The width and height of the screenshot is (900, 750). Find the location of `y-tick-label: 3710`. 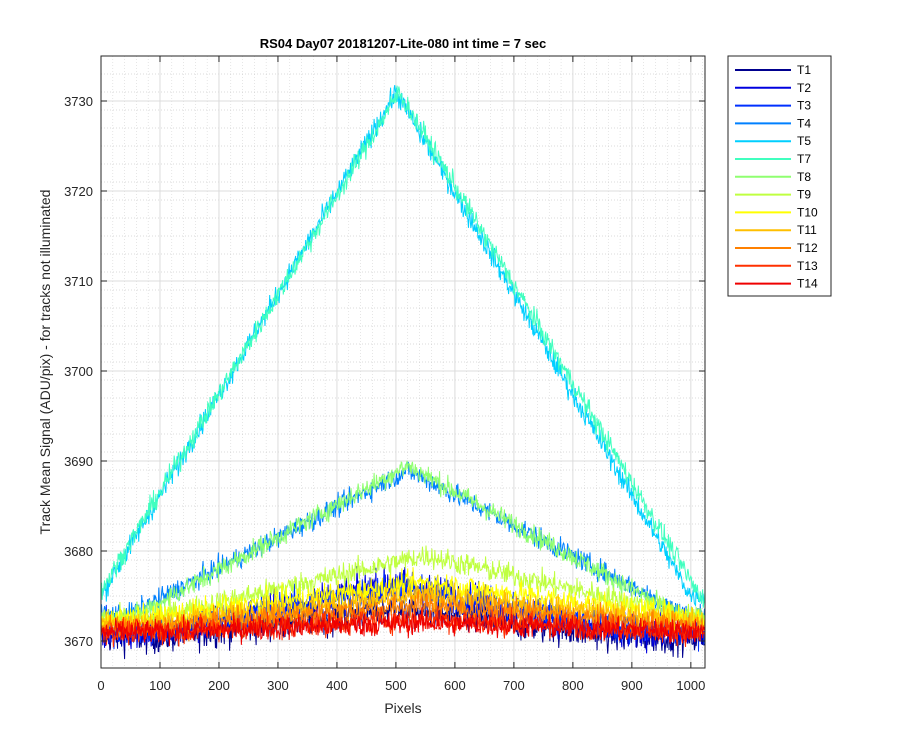

y-tick-label: 3710 is located at coordinates (78, 281).